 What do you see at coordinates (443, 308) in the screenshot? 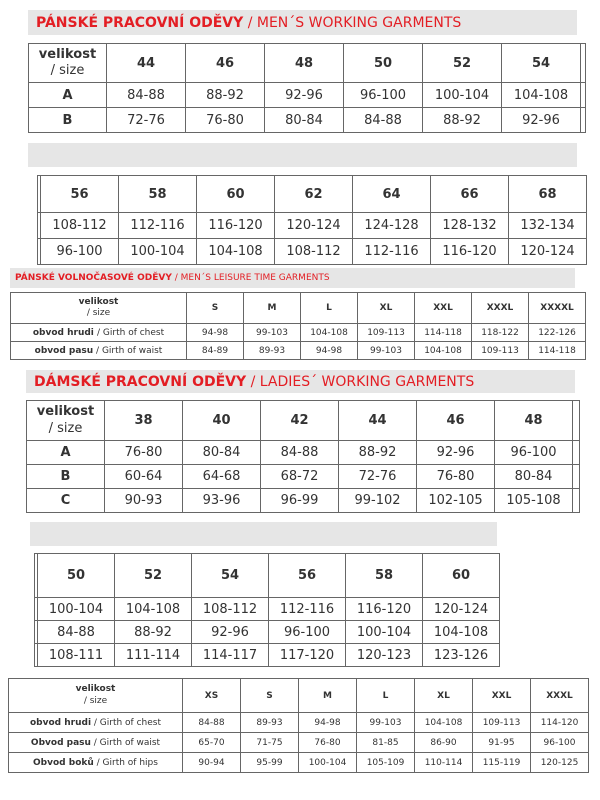
I see `size-header: XXL` at bounding box center [443, 308].